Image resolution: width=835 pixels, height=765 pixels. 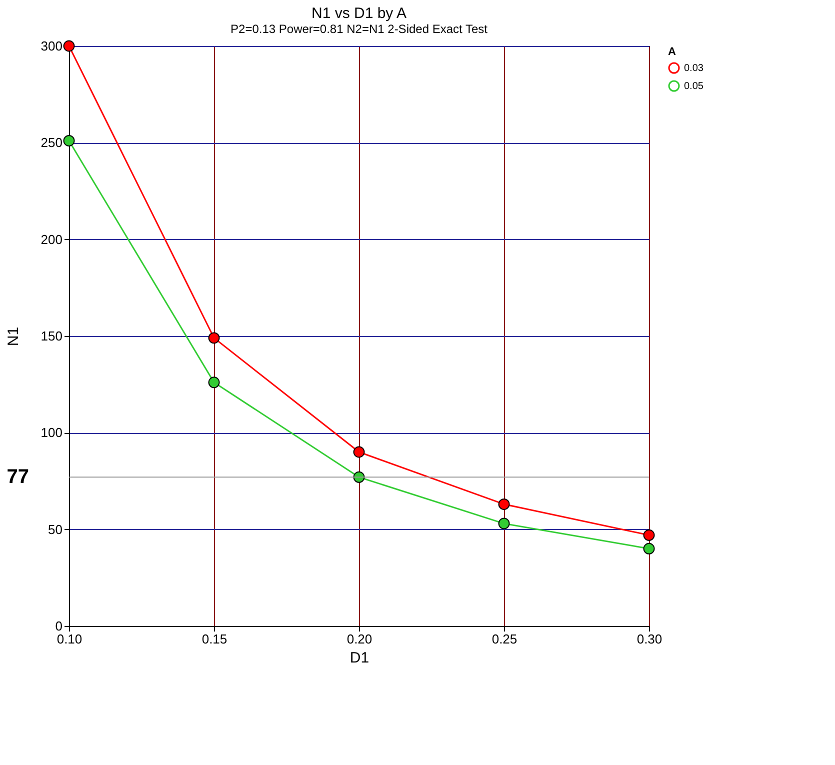 I want to click on chart-title: N1 vs D1 by A, so click(x=359, y=13).